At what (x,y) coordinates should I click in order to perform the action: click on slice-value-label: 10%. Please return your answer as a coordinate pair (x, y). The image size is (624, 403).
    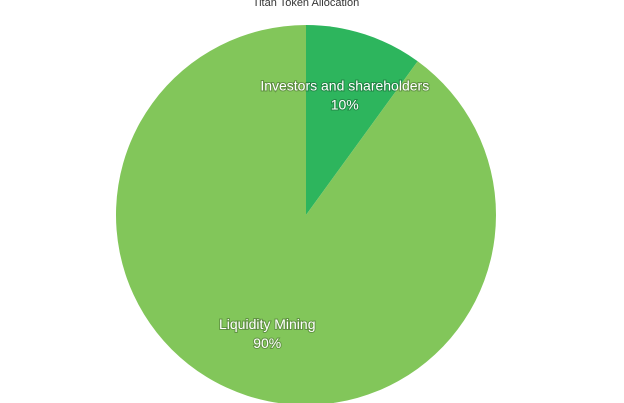
    Looking at the image, I should click on (345, 104).